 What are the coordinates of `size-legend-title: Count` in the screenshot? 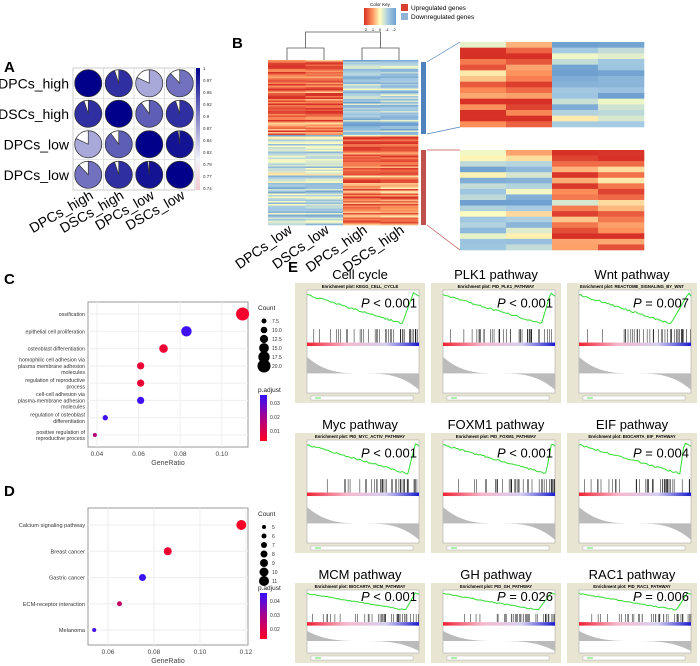 It's located at (267, 514).